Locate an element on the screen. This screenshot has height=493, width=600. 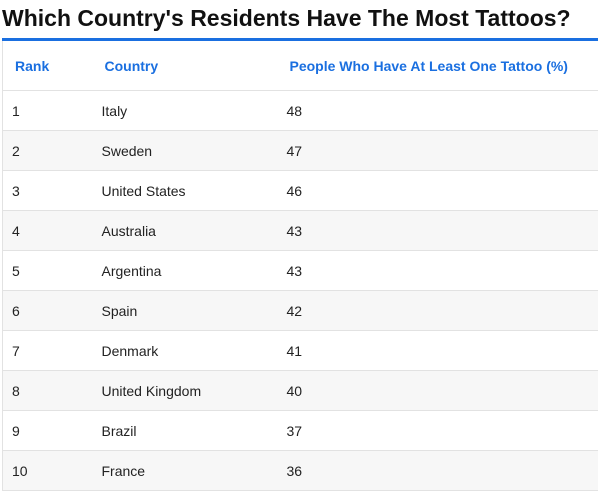
table-row: 4 Australia 43 is located at coordinates (300, 230).